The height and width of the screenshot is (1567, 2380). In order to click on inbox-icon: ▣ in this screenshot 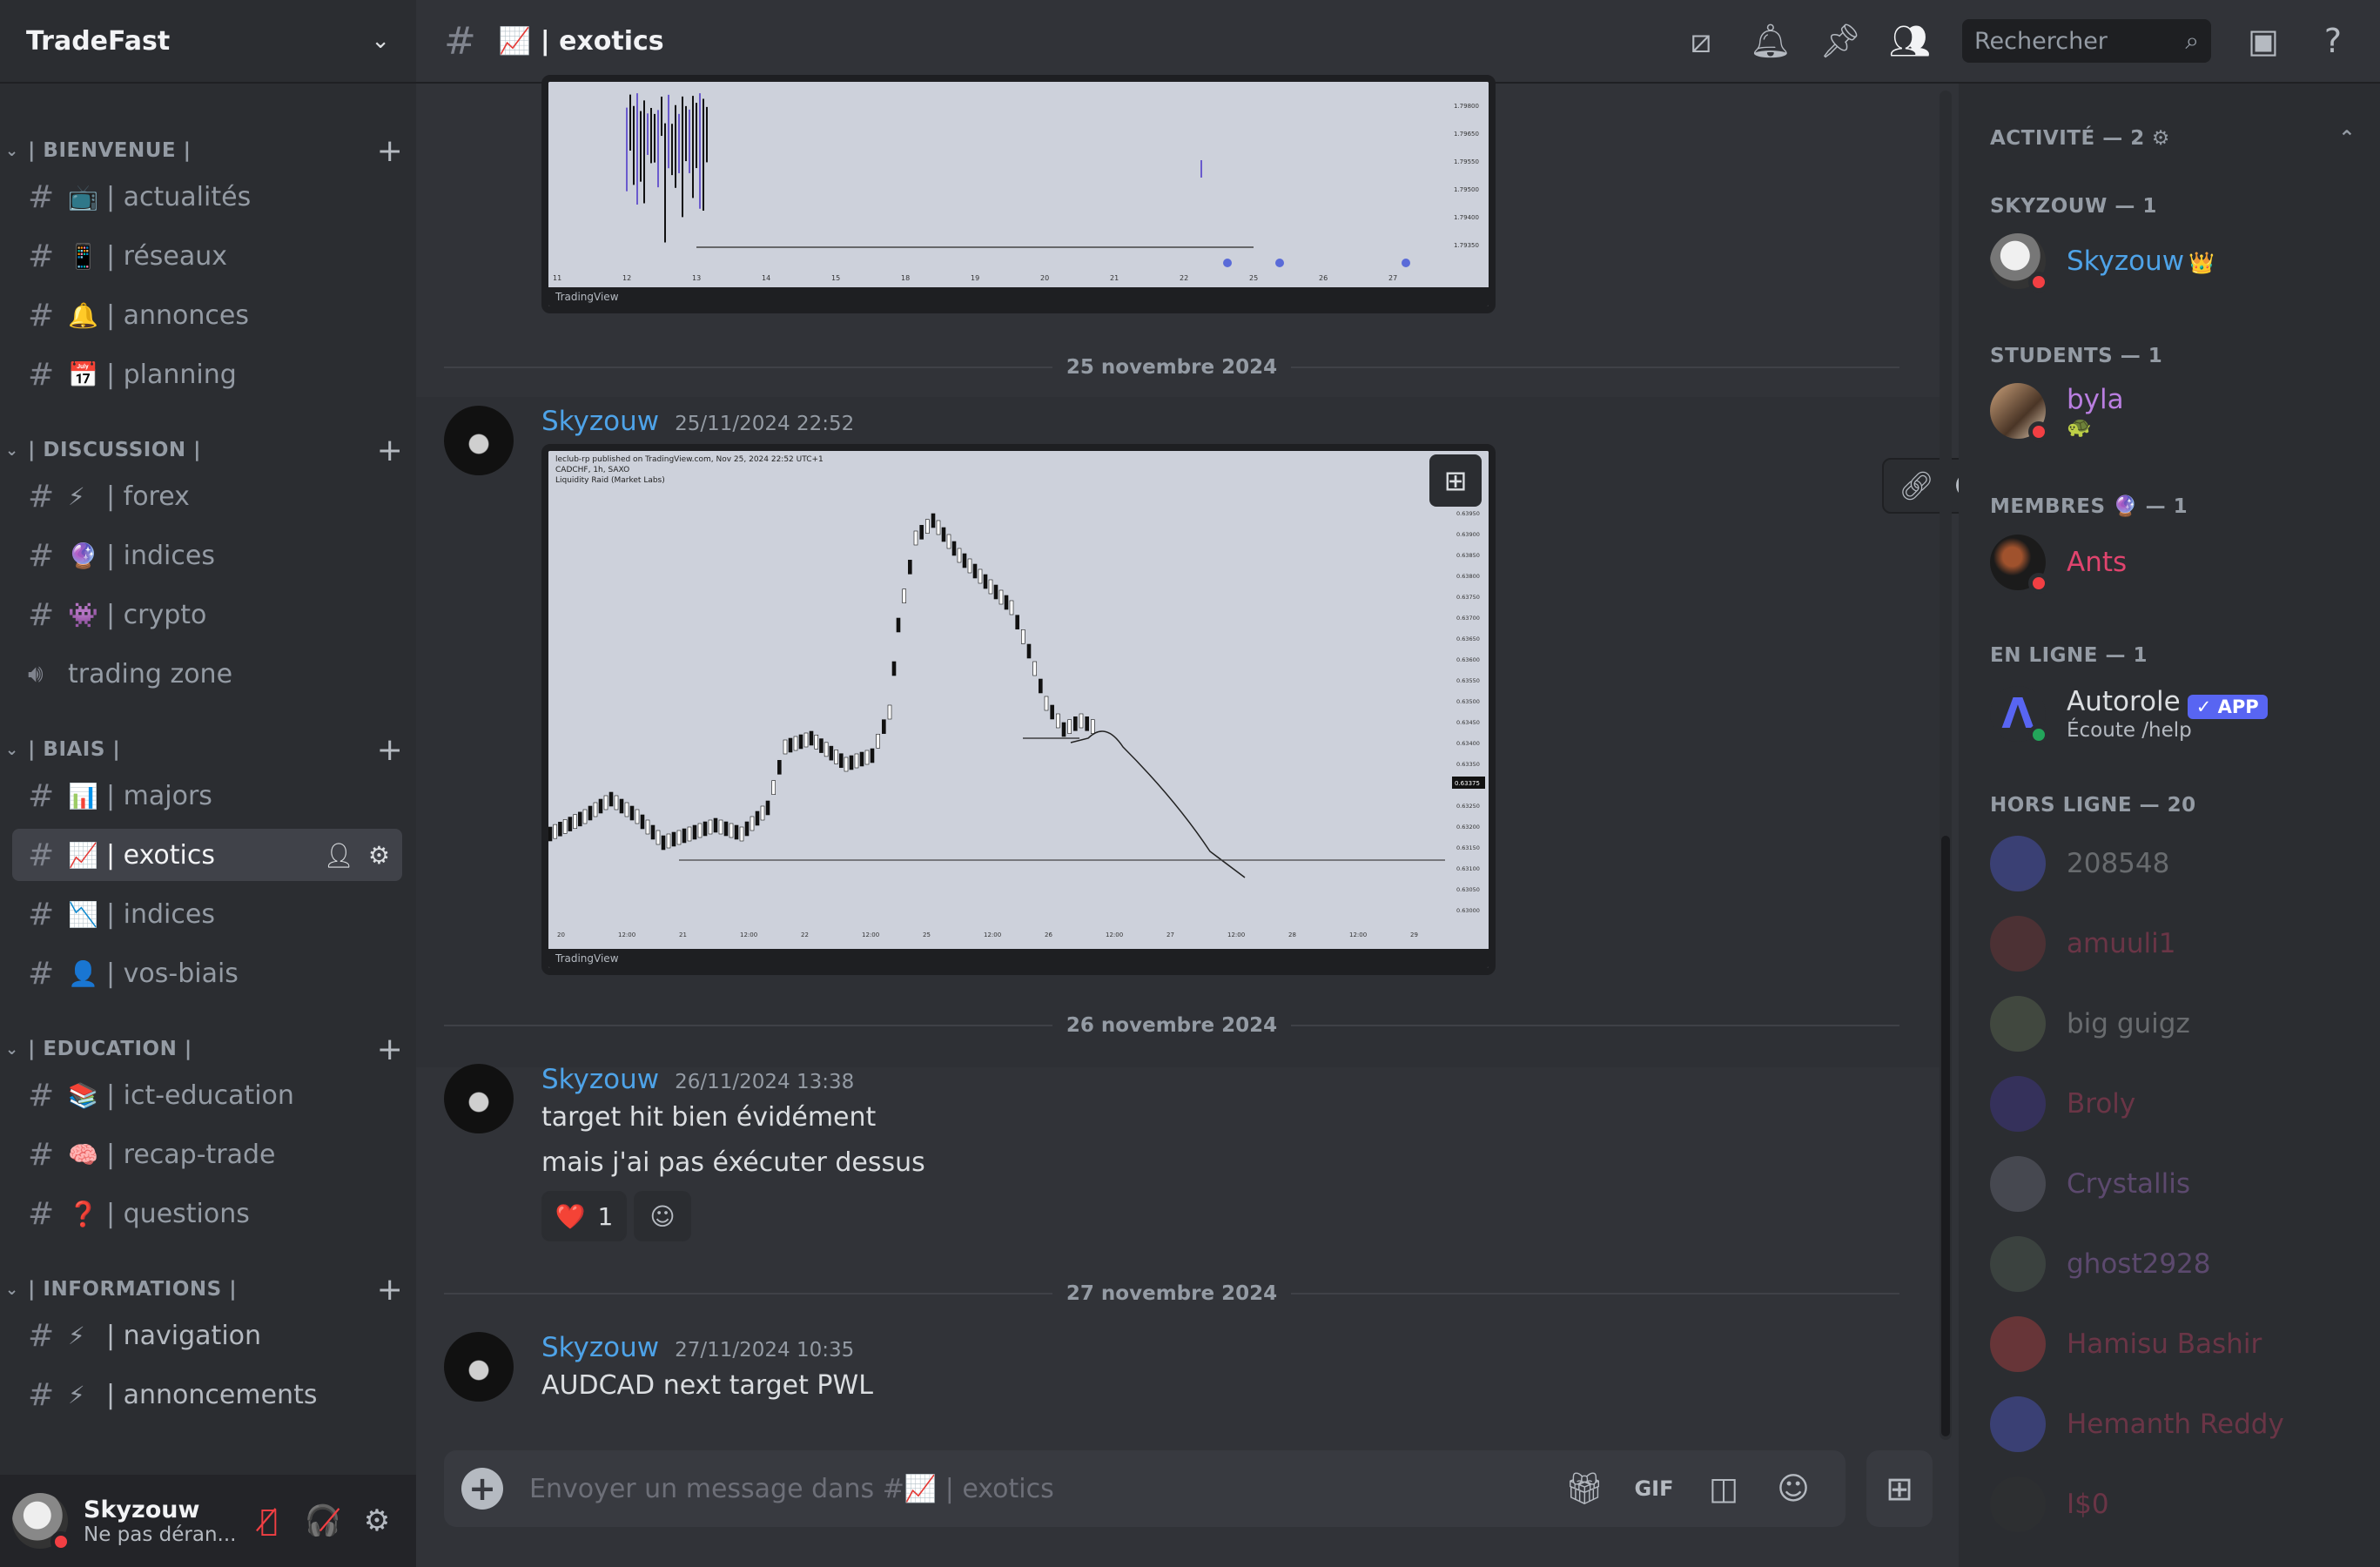, I will do `click(2263, 41)`.